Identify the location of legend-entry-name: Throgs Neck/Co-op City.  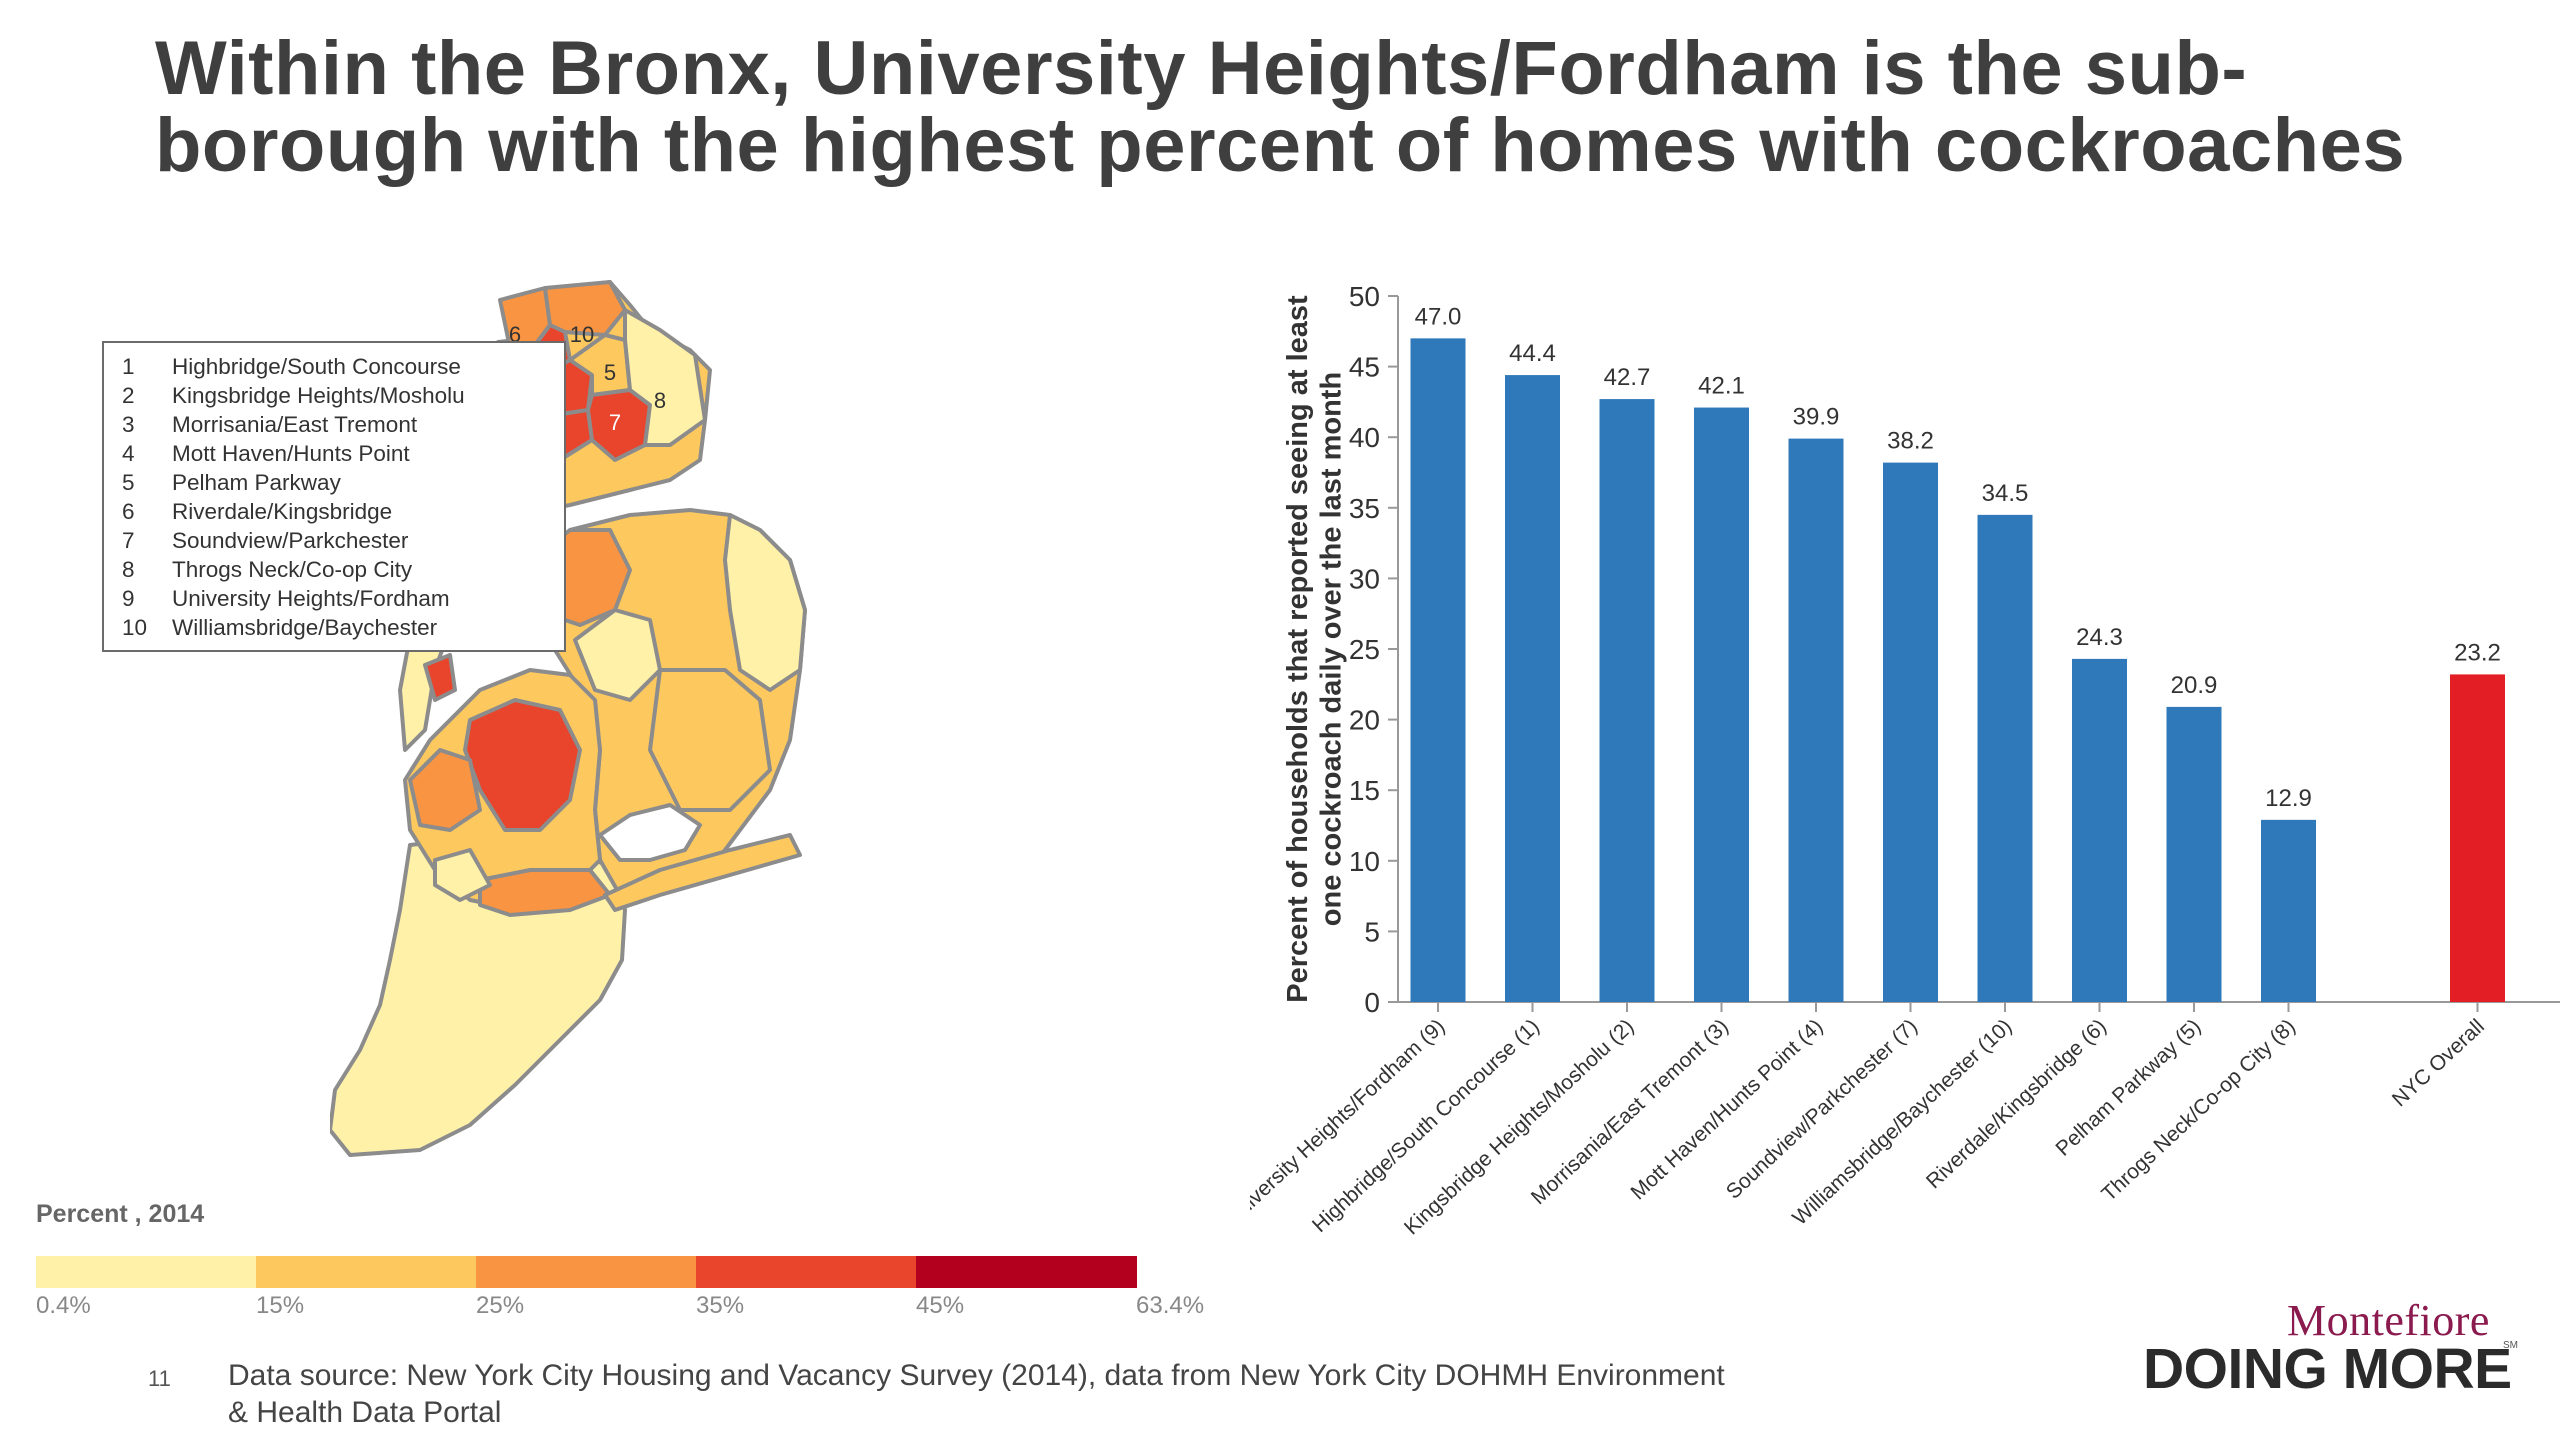
(292, 569).